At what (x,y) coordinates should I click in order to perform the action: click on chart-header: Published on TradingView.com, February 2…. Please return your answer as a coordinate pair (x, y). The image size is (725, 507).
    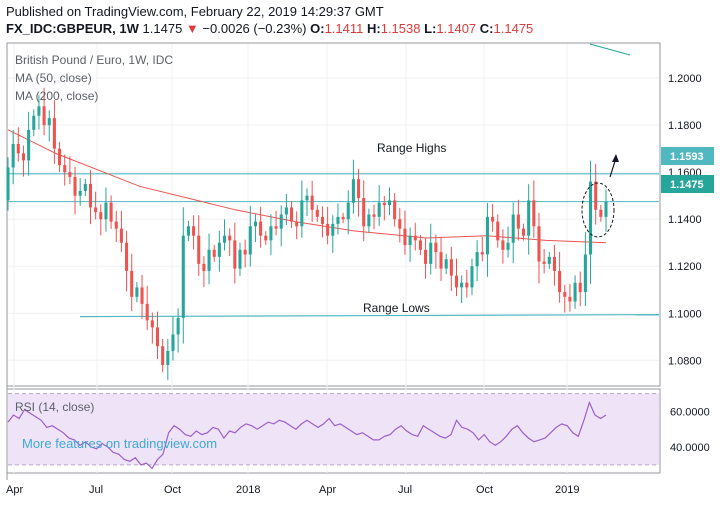
    Looking at the image, I should click on (363, 20).